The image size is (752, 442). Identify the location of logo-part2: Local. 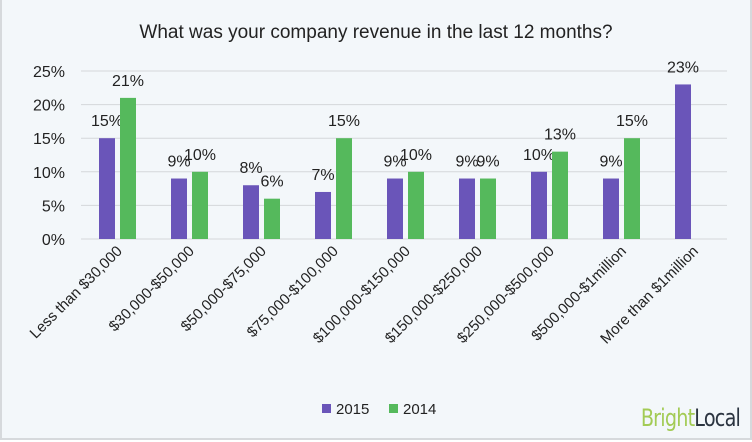
(717, 418).